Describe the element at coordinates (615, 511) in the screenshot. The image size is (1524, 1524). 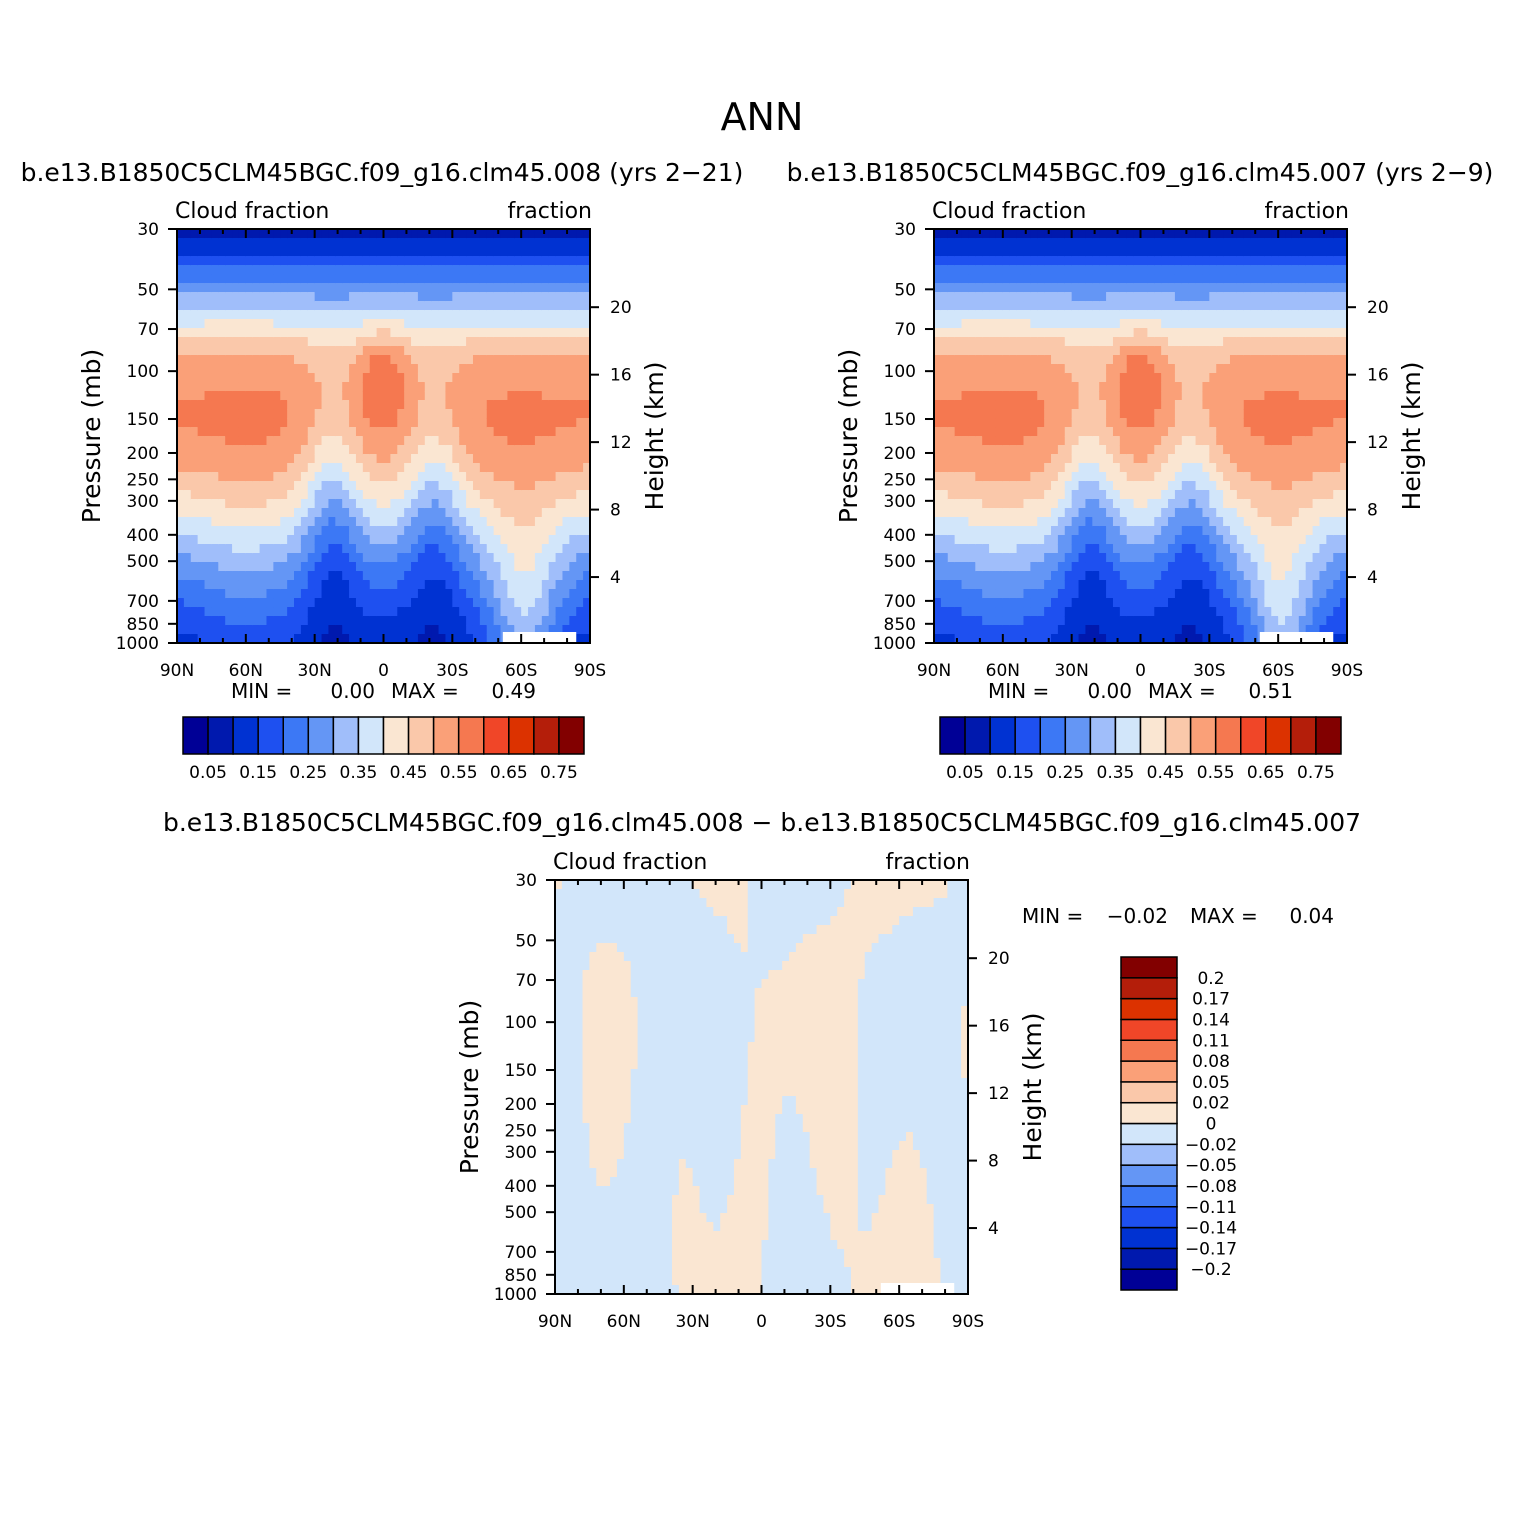
I see `y2-tick-label: 8` at that location.